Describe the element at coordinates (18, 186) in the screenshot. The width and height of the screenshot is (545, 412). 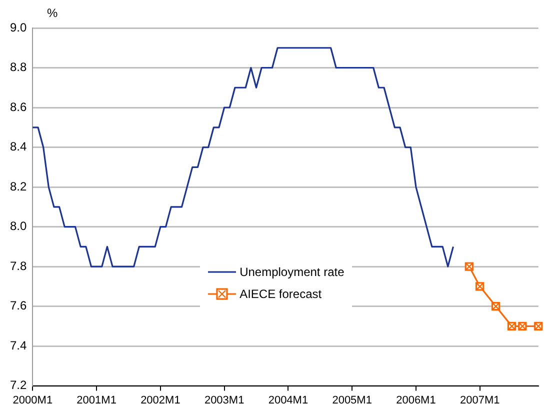
I see `y-tick-label: 8.2` at that location.